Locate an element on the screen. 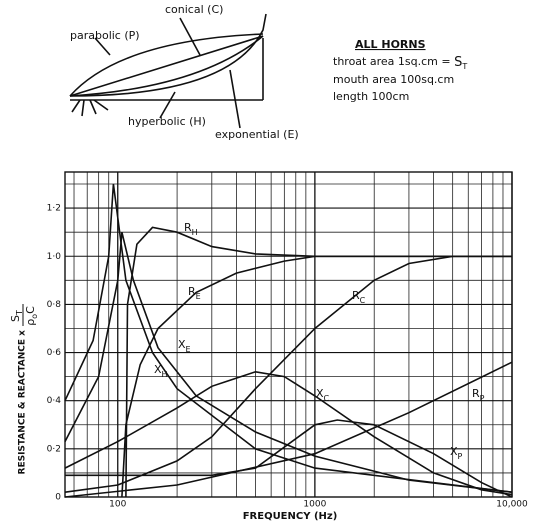 This screenshot has width=546, height=522. symbol-subscript: o is located at coordinates (34, 316).